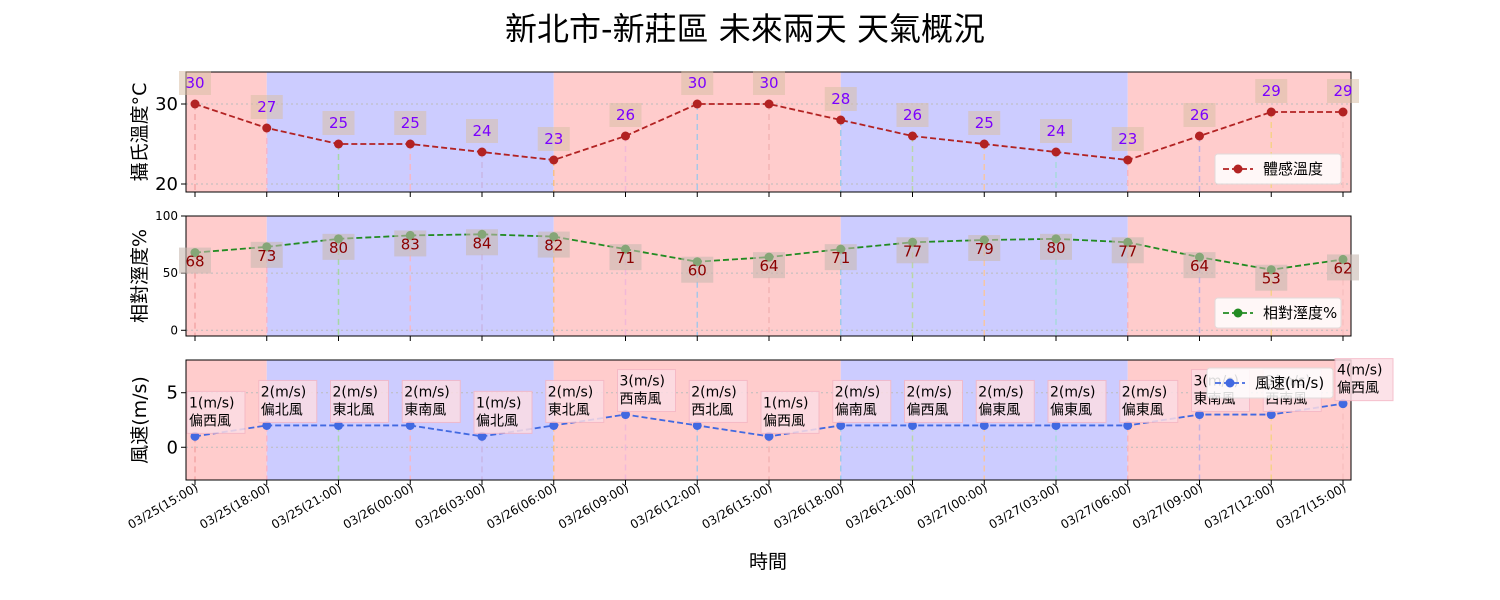 This screenshot has width=1500, height=600. What do you see at coordinates (166, 184) in the screenshot?
I see `y-tick-label: 20` at bounding box center [166, 184].